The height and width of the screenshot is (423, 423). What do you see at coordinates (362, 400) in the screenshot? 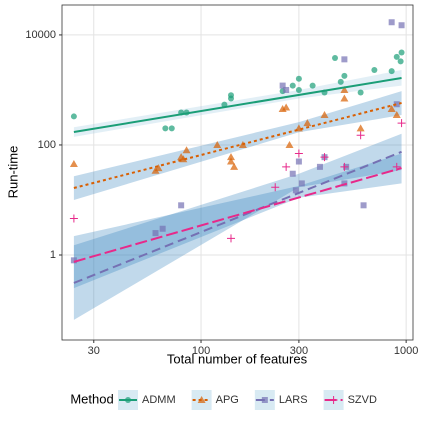
I see `legend-label: SZVD` at bounding box center [362, 400].